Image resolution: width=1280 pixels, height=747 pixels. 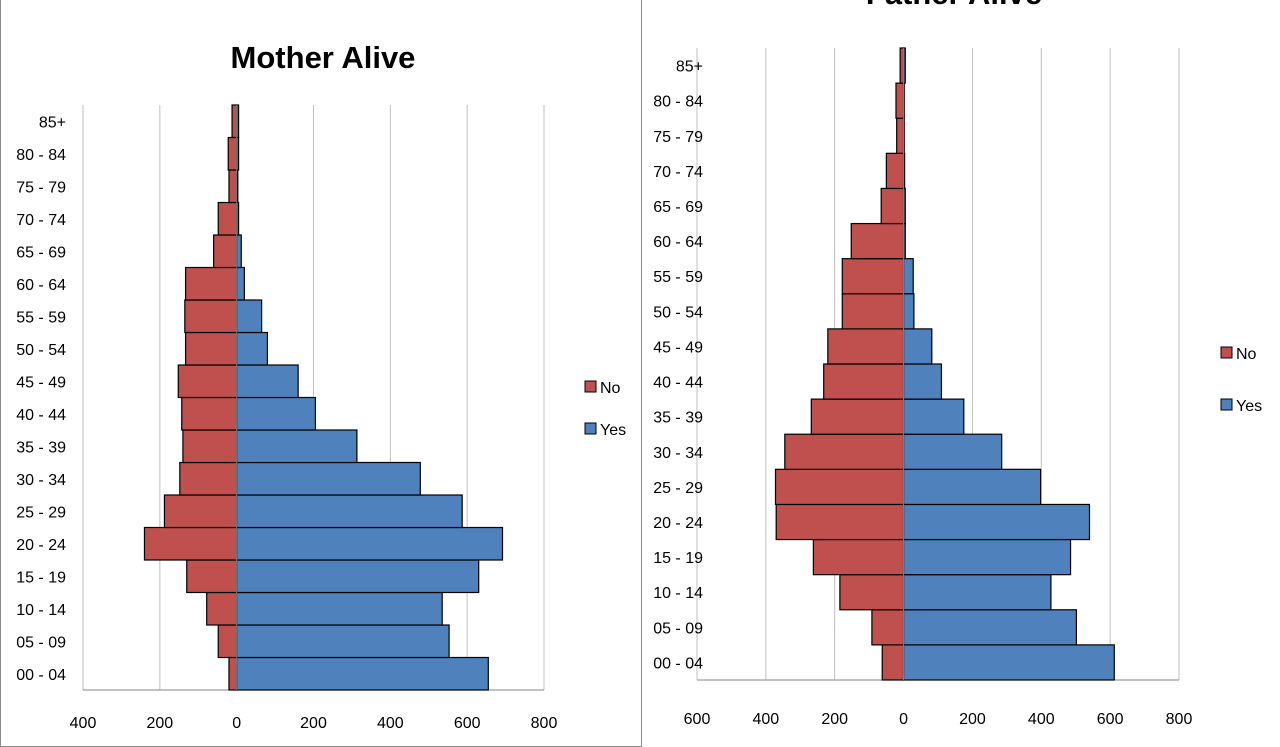 I want to click on father-category-label: 45 - 49, so click(x=678, y=347).